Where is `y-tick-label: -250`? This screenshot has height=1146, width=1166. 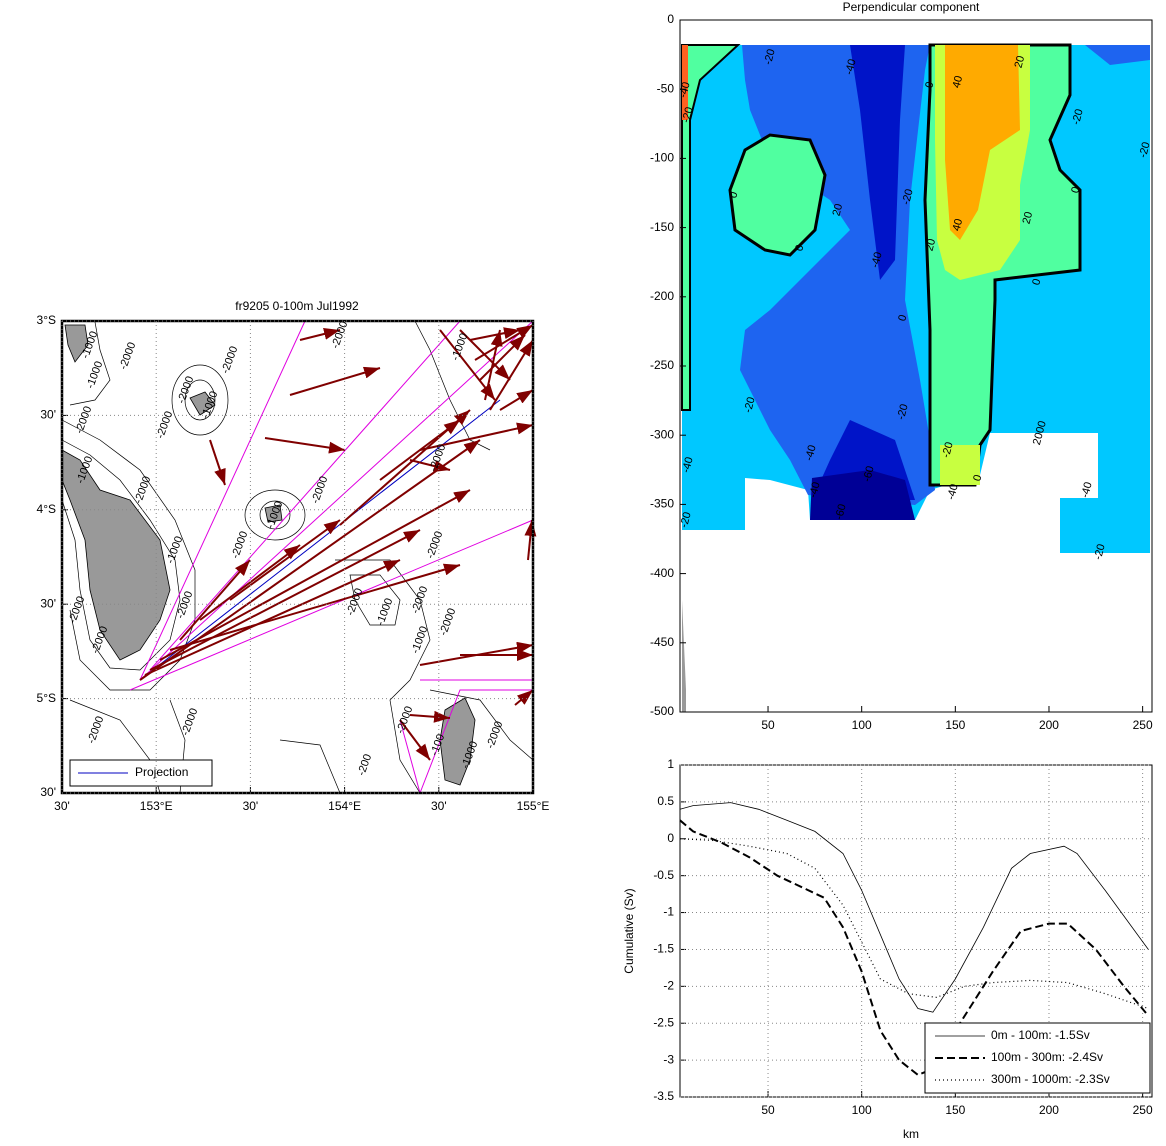
y-tick-label: -250 is located at coordinates (662, 365).